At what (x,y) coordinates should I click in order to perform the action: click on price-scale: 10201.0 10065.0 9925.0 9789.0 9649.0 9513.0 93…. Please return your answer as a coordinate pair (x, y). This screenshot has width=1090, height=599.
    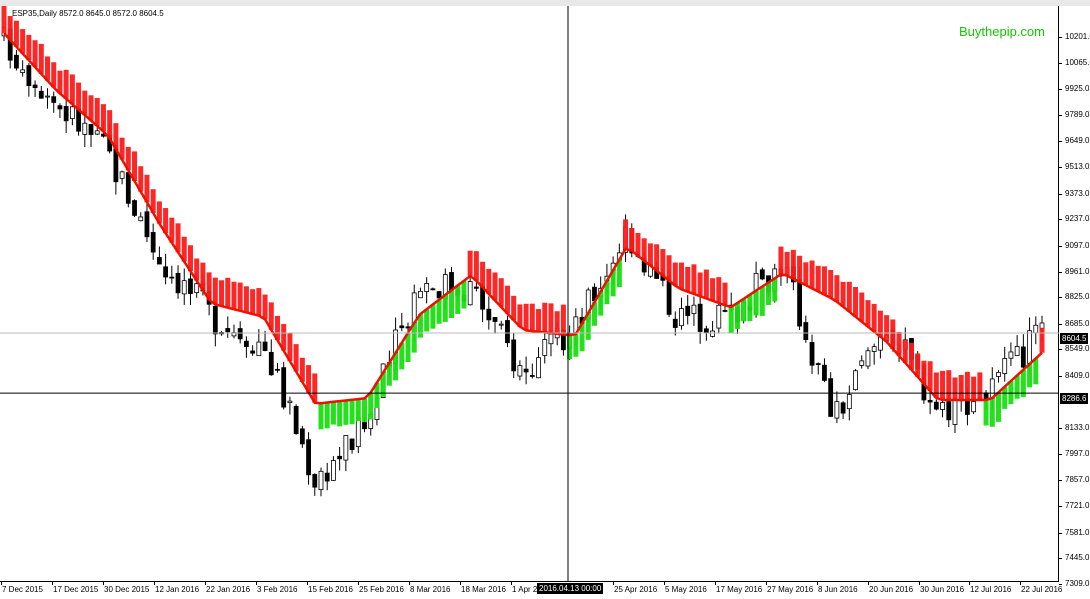
    Looking at the image, I should click on (1074, 302).